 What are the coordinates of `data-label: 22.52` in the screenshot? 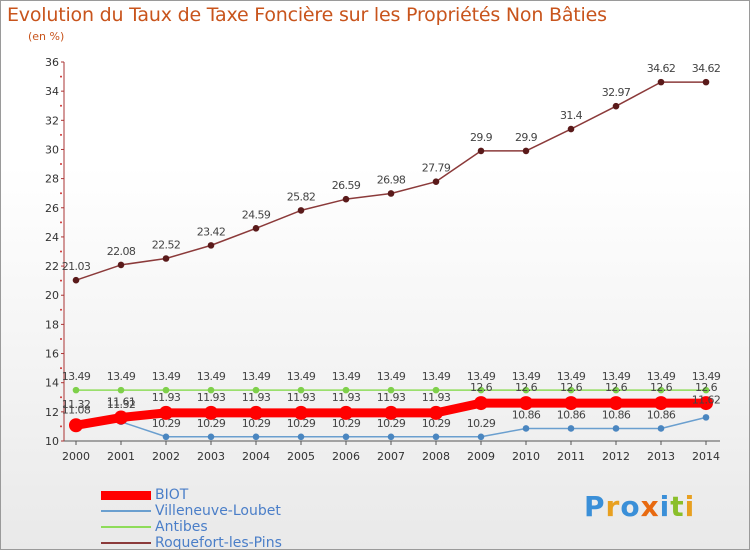 It's located at (166, 244).